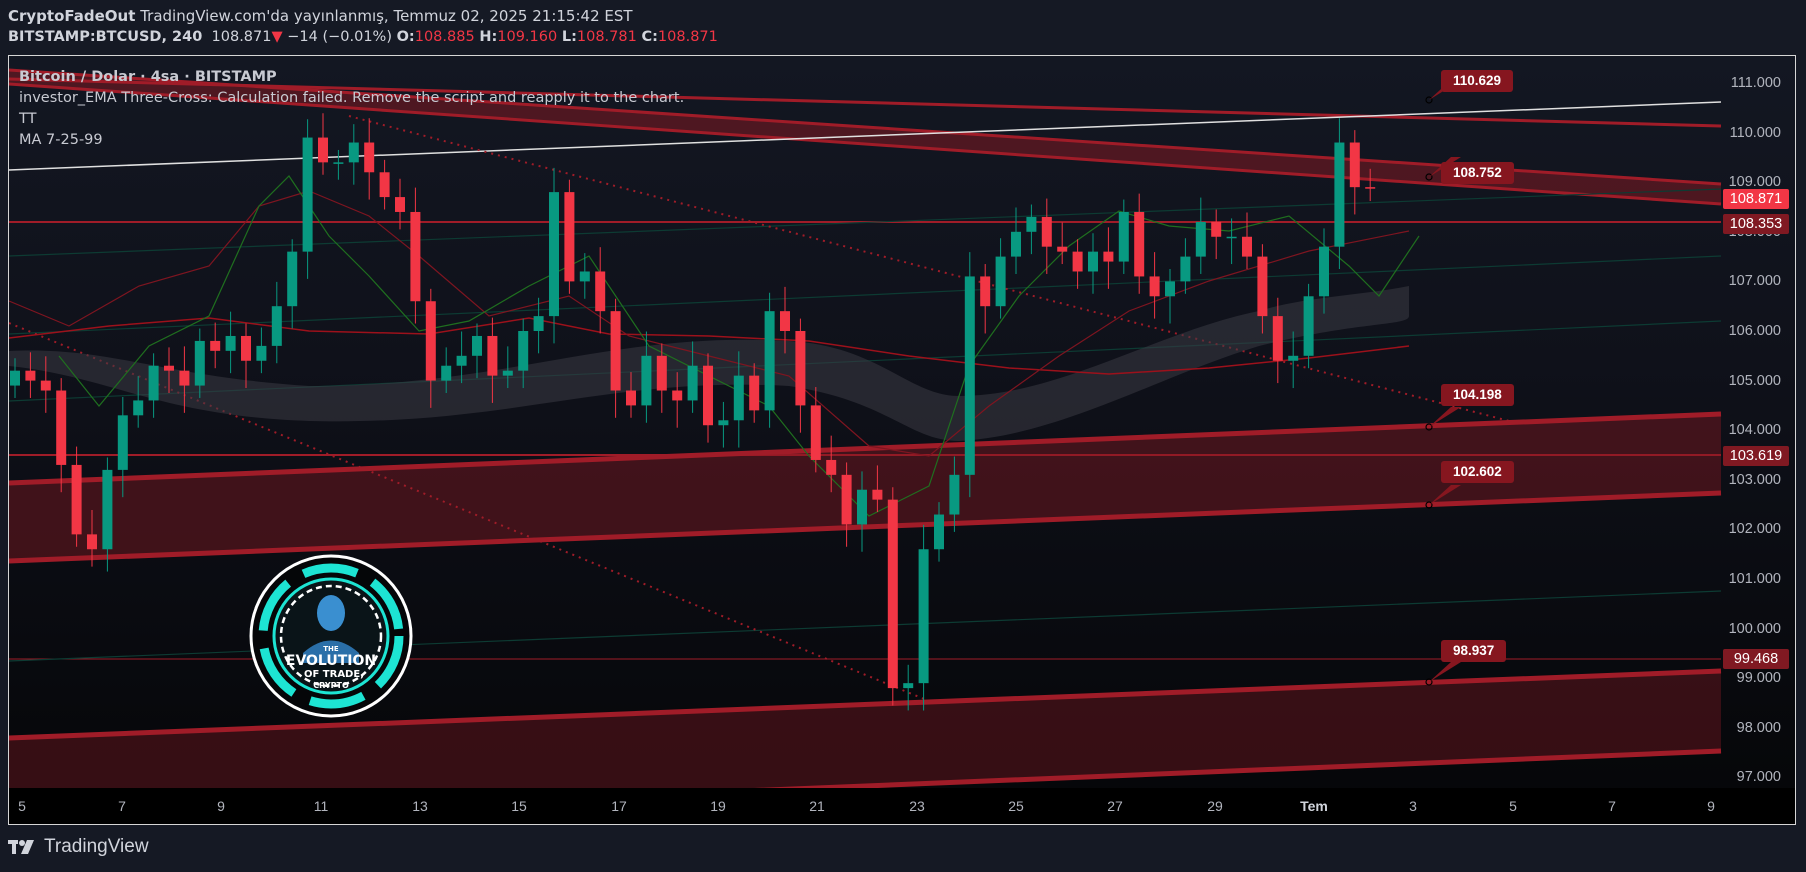 The image size is (1806, 872). What do you see at coordinates (1758, 728) in the screenshot?
I see `price-tick: 98.000` at bounding box center [1758, 728].